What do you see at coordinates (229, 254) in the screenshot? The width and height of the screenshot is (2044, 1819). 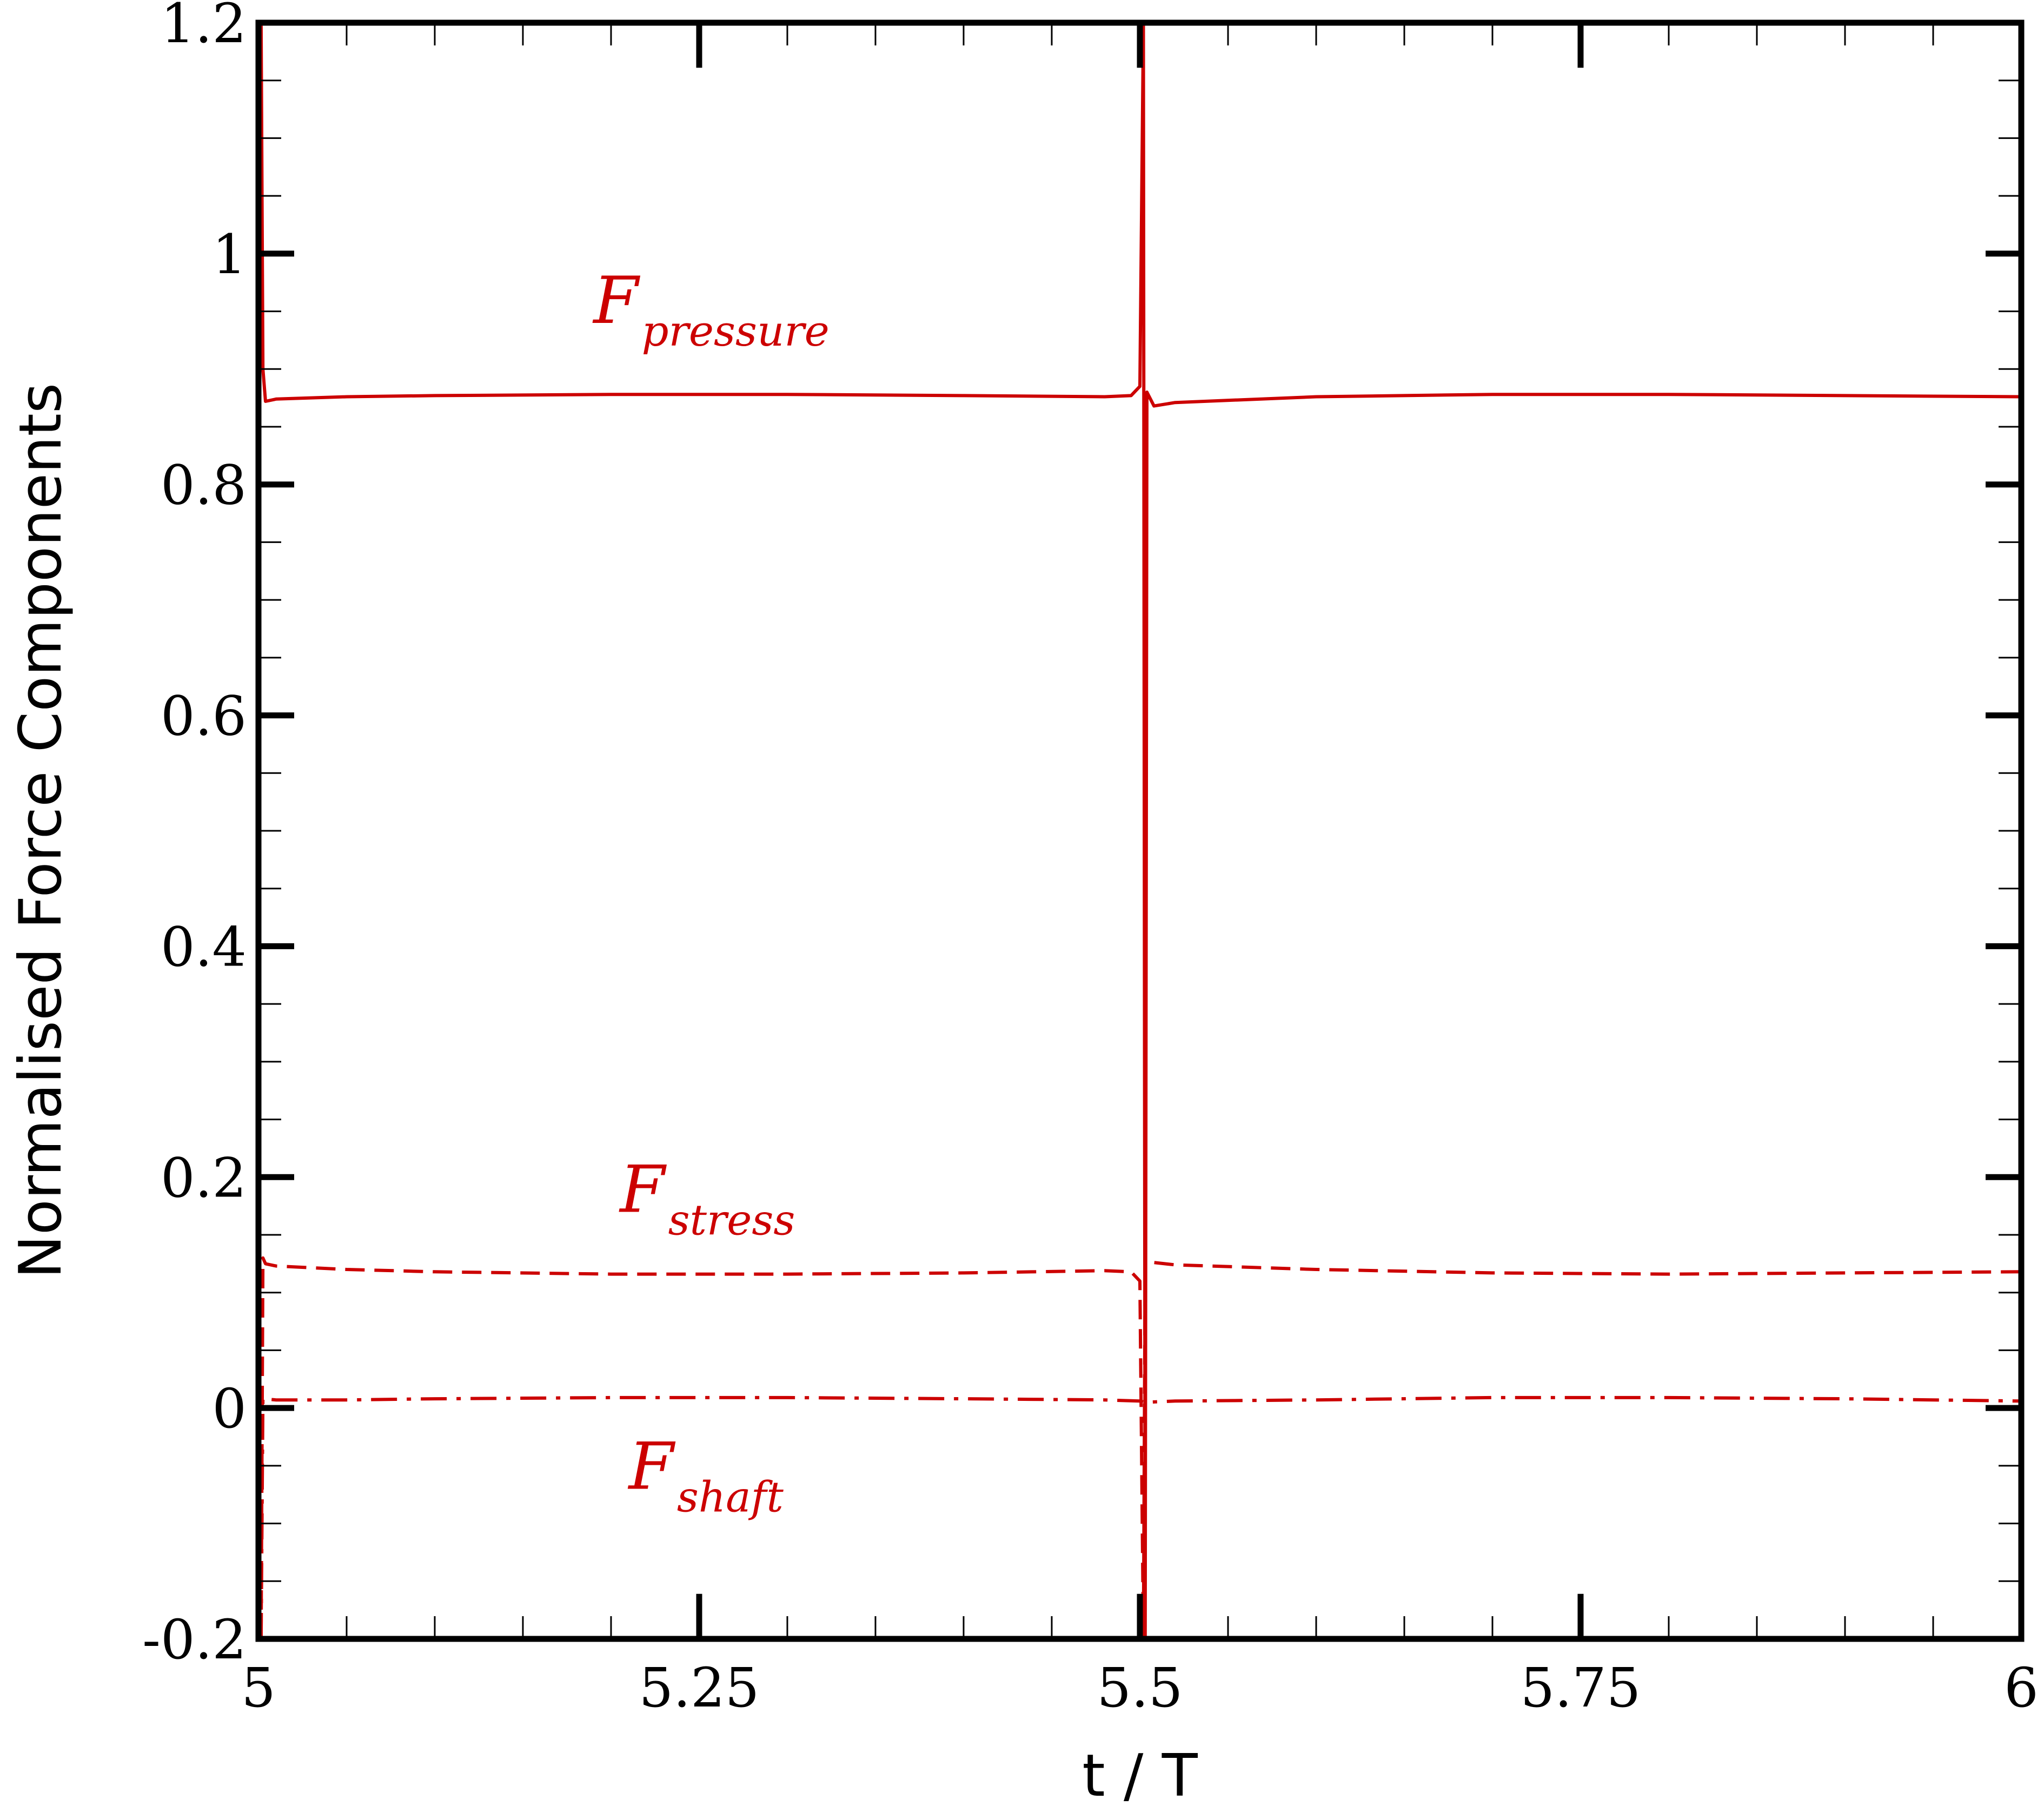 I see `y-tick-label: 1` at bounding box center [229, 254].